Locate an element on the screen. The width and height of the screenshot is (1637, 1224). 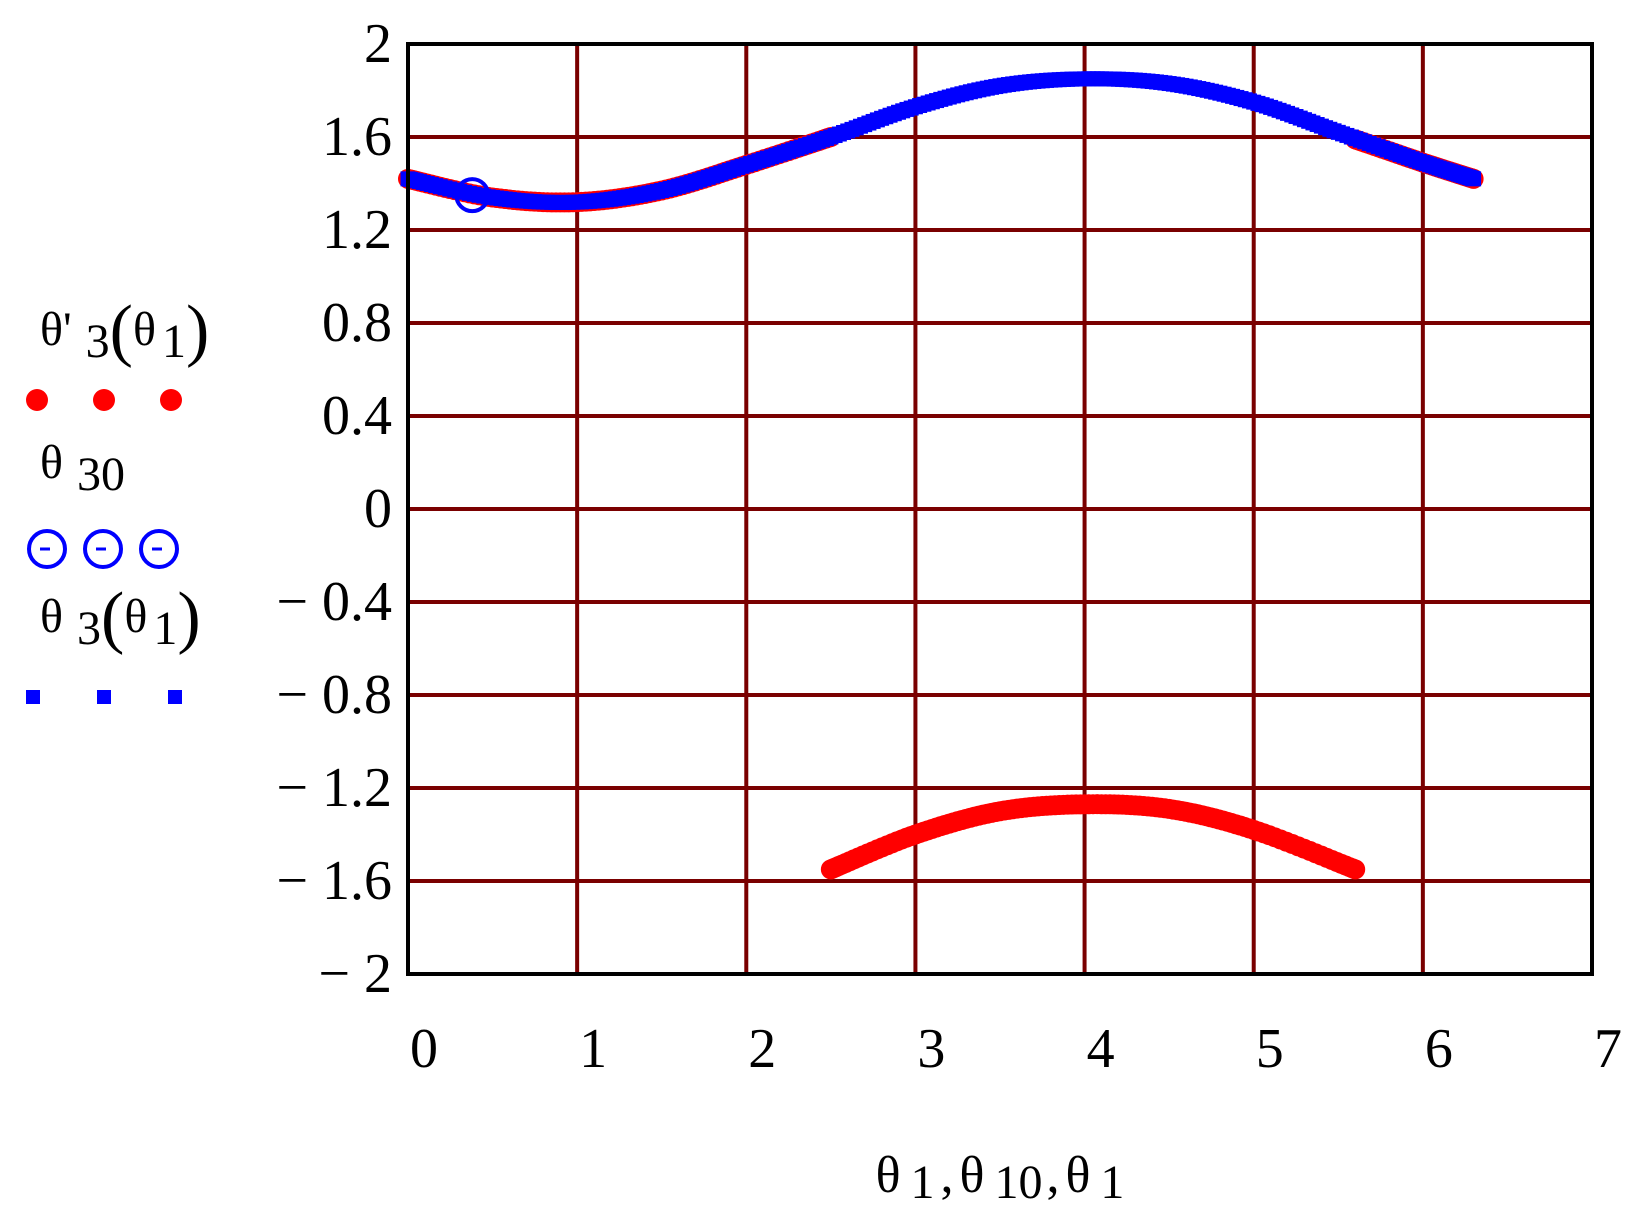
y-tick-label: − 2 is located at coordinates (355, 974).